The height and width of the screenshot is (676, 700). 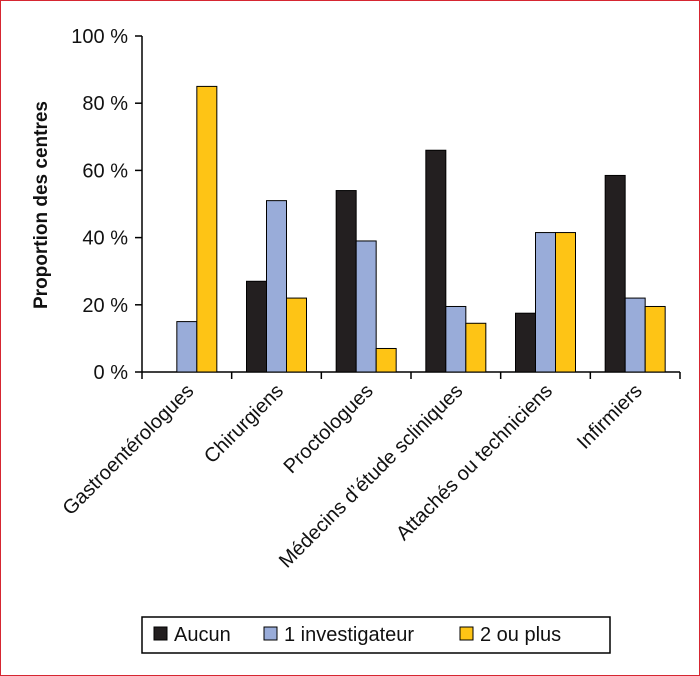 I want to click on legend-label: 2 ou plus, so click(x=520, y=635).